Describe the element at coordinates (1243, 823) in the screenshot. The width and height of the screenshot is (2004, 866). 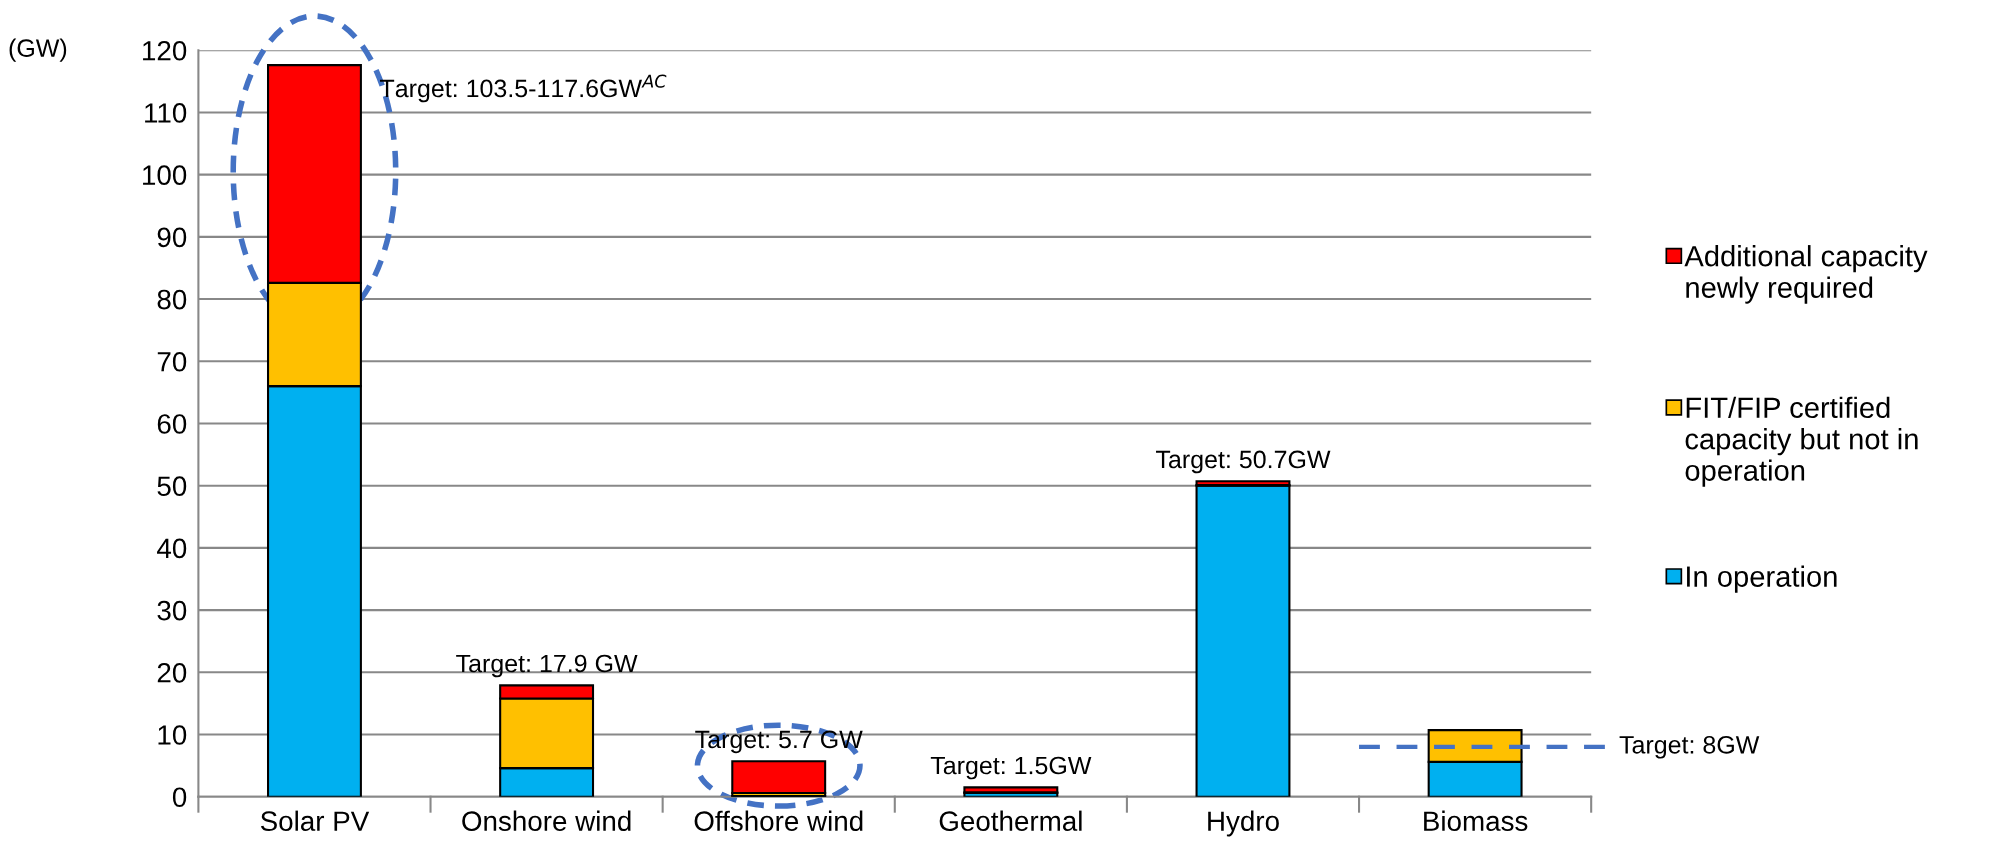
I see `x-tick-label: Hydro` at that location.